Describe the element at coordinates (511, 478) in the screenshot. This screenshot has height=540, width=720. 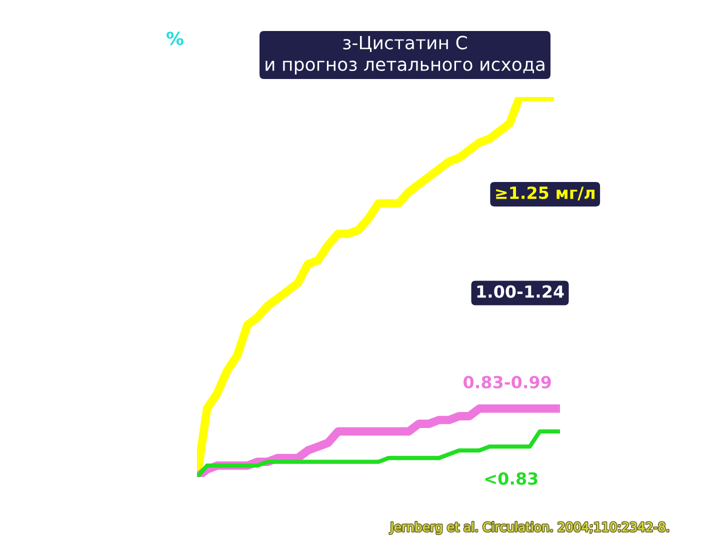
I see `series-label: <0.83` at that location.